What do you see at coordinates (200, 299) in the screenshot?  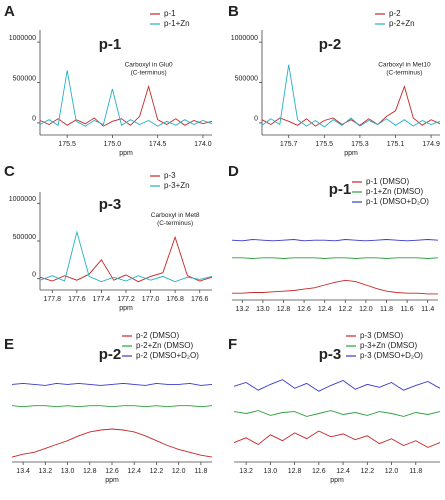 I see `x-tick-label: 176.6` at bounding box center [200, 299].